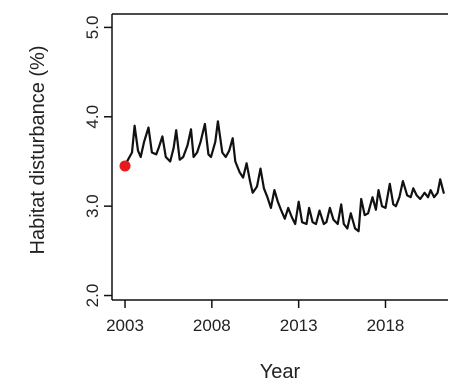 The width and height of the screenshot is (452, 384). I want to click on x-tick-label: 2008, so click(212, 325).